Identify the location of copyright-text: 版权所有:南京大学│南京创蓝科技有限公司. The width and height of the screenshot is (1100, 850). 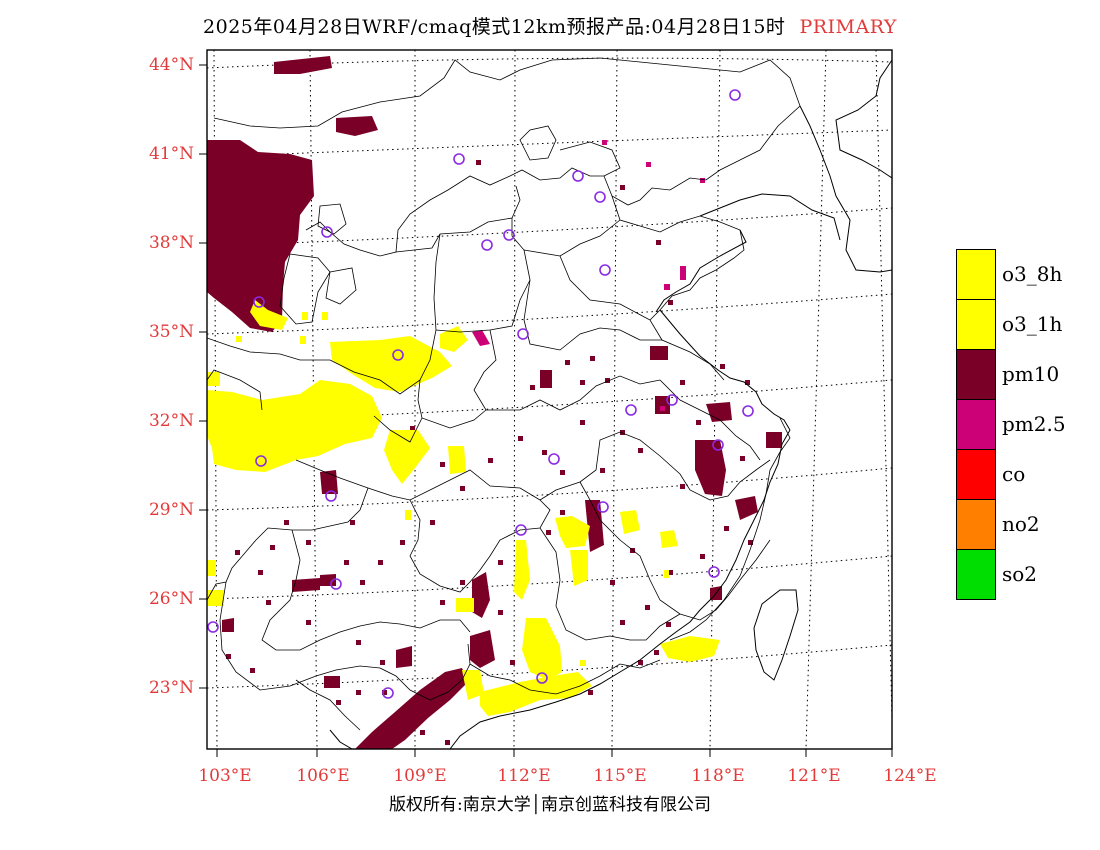
(550, 805).